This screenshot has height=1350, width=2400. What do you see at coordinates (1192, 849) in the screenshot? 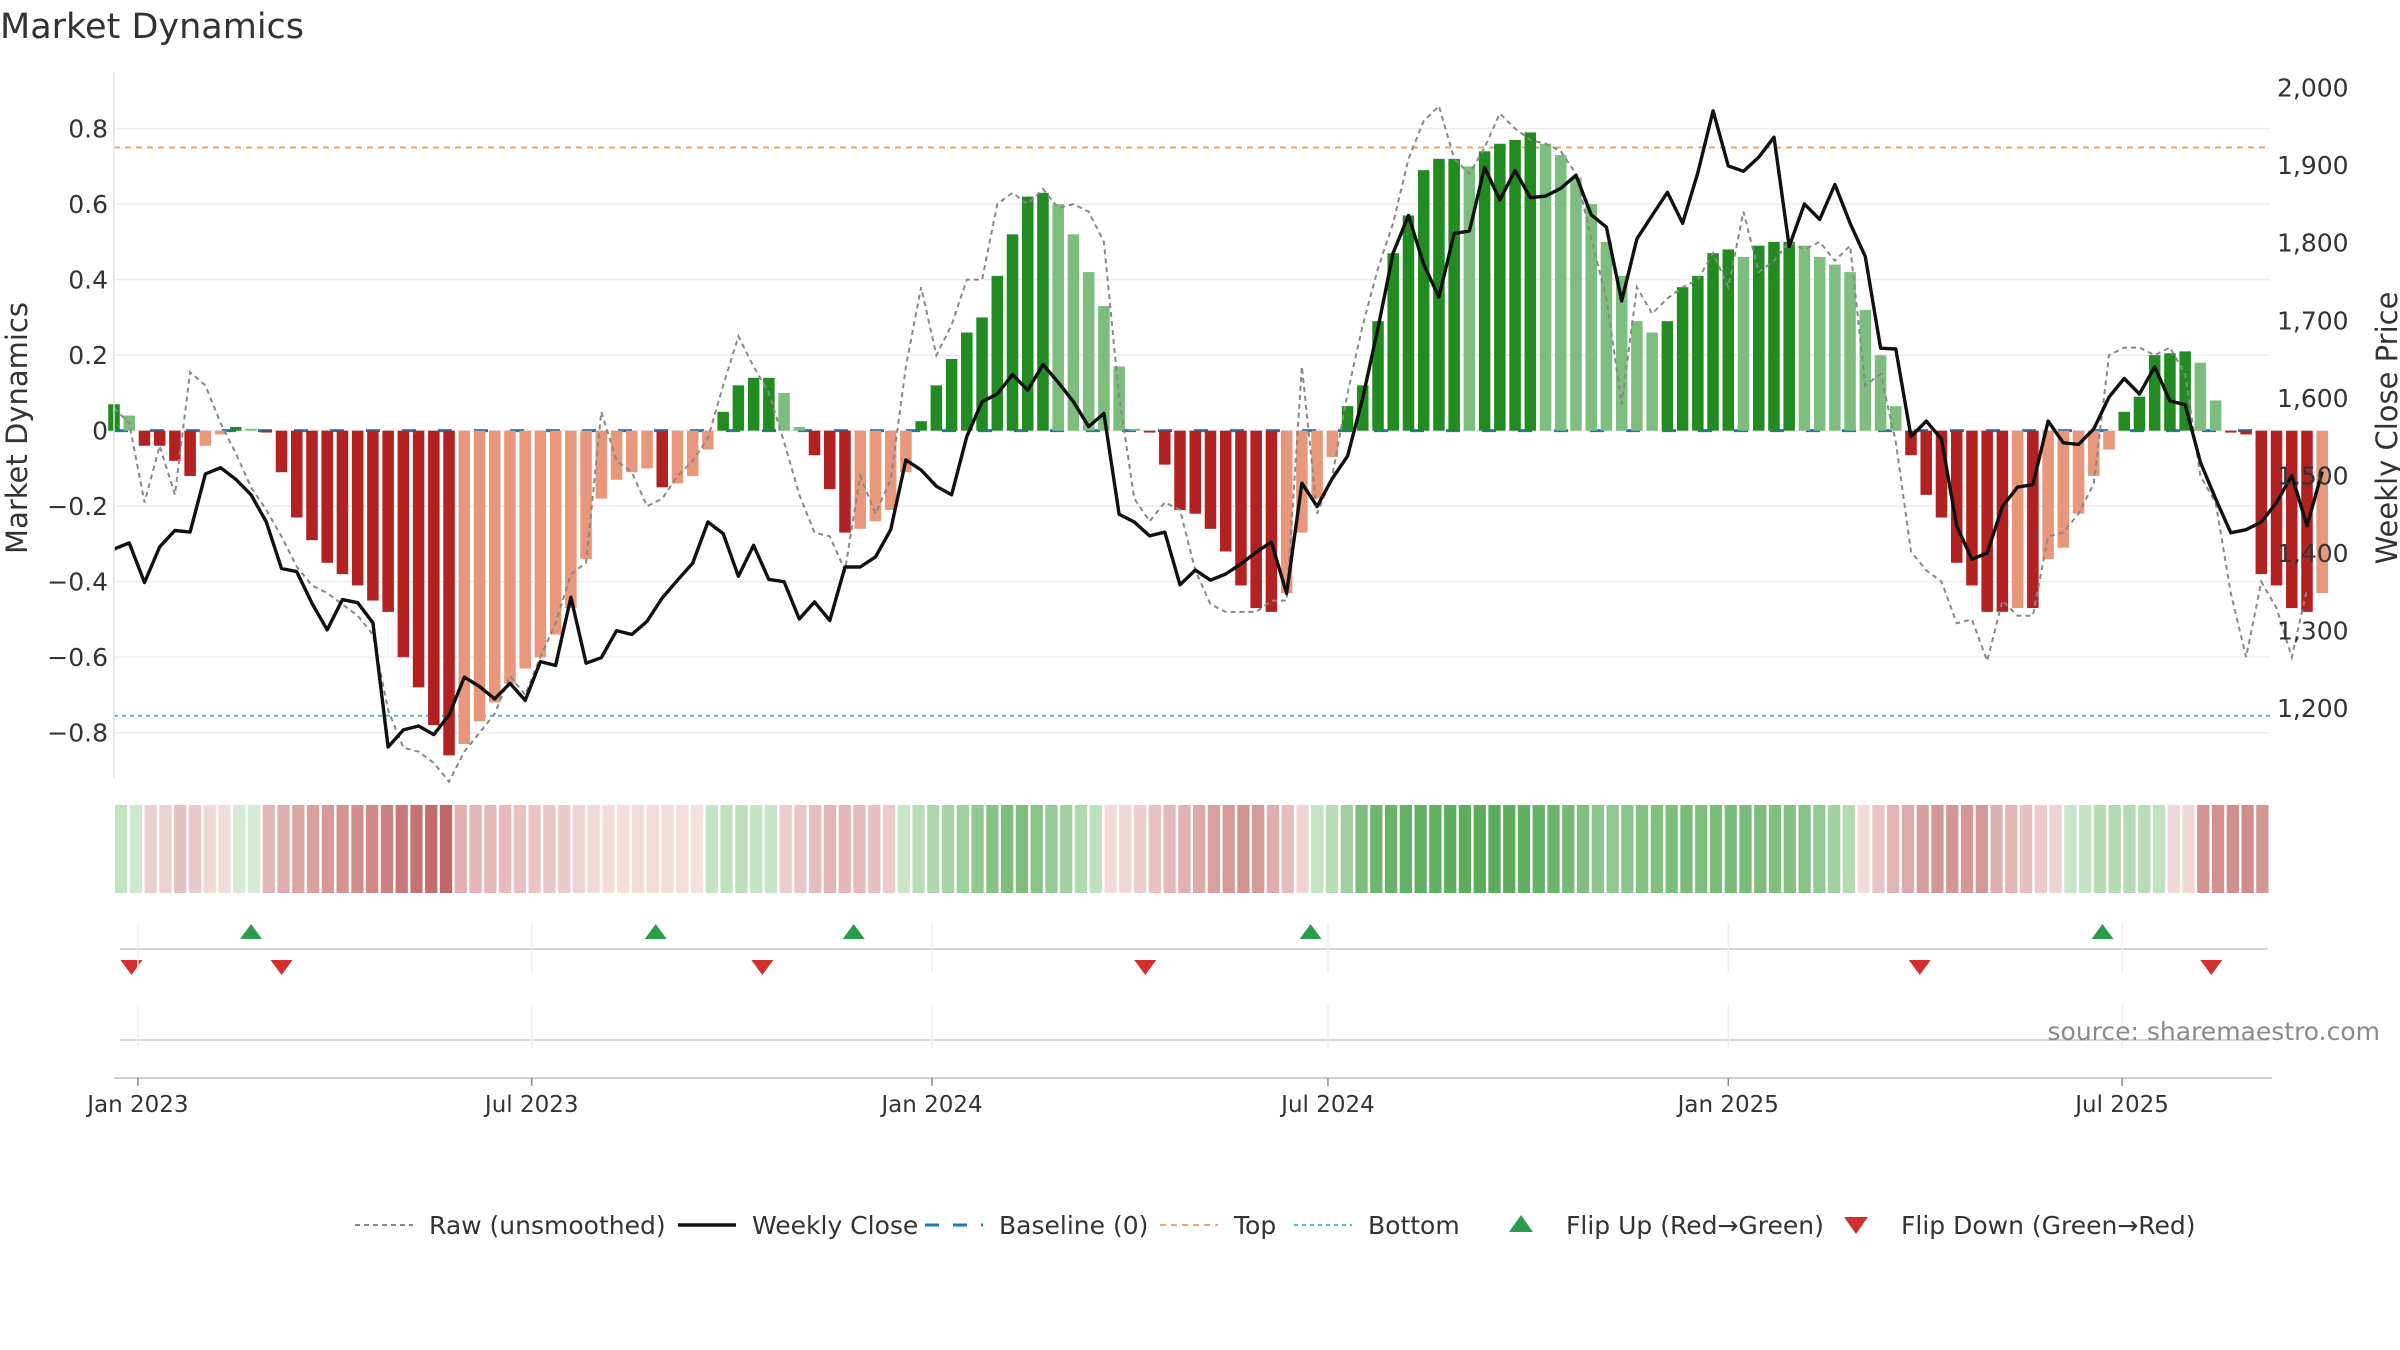
I see `regime-strip` at bounding box center [1192, 849].